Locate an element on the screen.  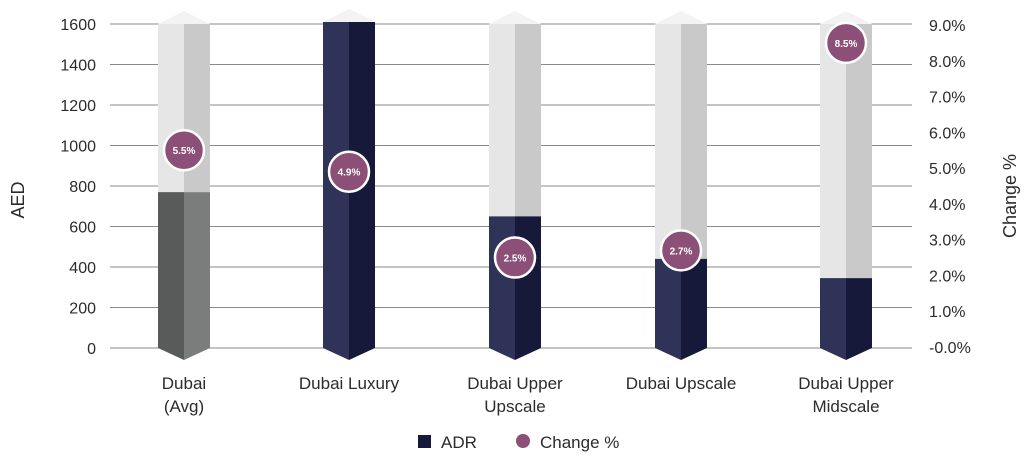
right-tick-label: 9.0% is located at coordinates (947, 26).